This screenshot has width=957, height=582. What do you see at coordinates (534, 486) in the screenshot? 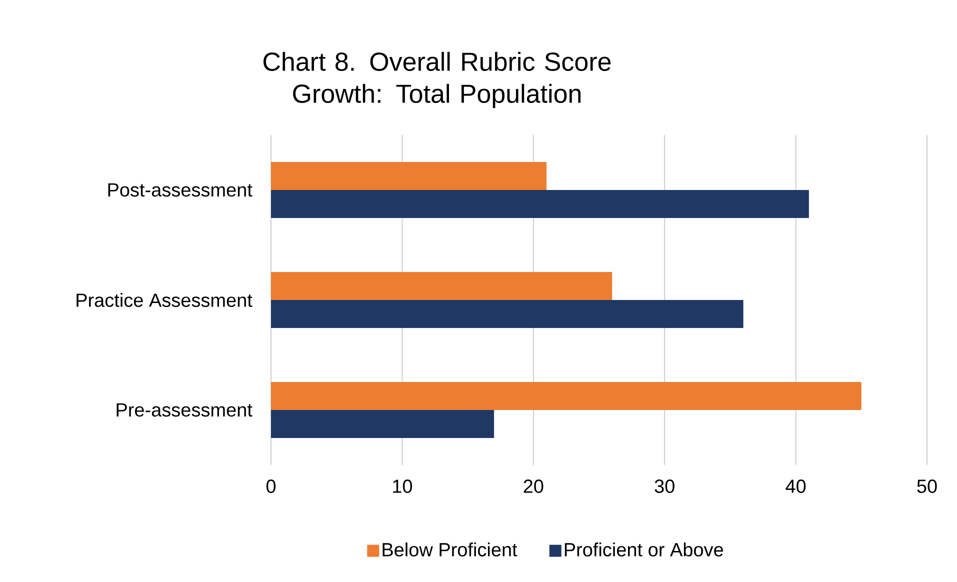
I see `x-tick-label: 20` at bounding box center [534, 486].